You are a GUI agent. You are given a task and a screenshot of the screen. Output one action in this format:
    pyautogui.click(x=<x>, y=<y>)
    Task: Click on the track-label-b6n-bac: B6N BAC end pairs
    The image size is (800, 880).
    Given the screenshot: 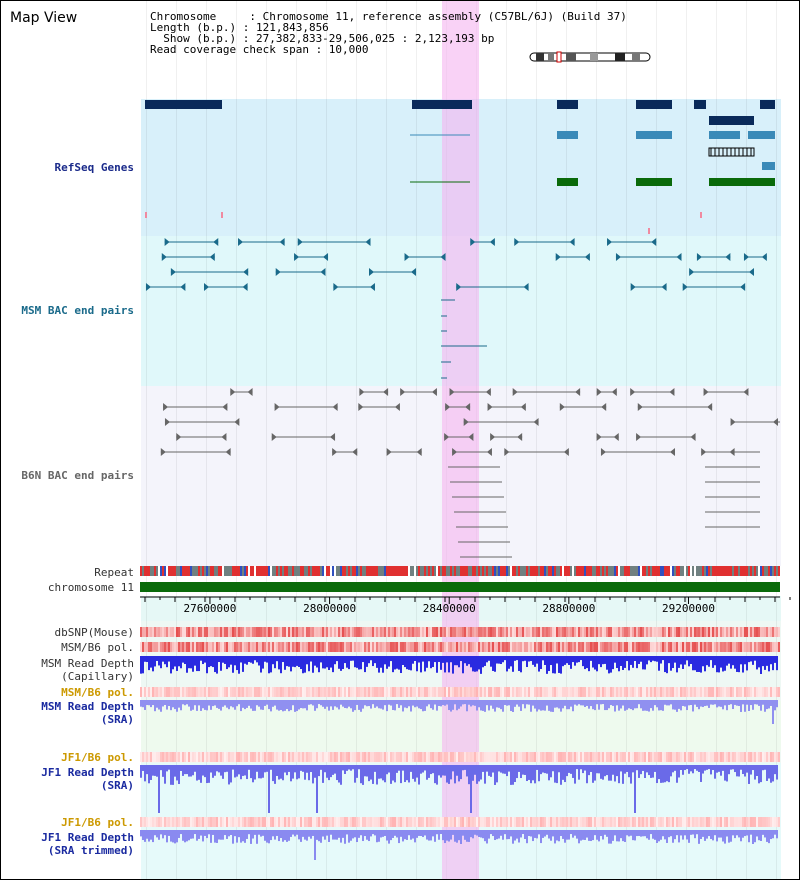 What is the action you would take?
    pyautogui.click(x=77, y=475)
    